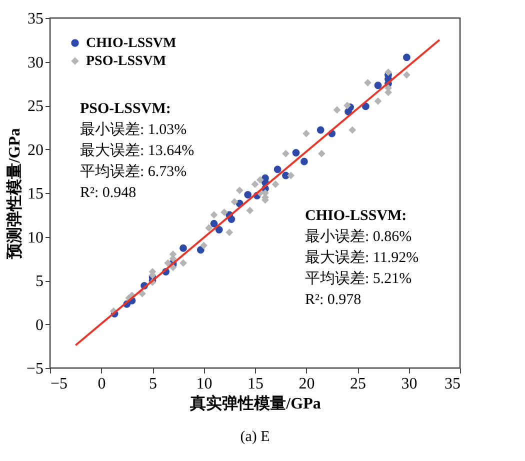  What do you see at coordinates (36, 106) in the screenshot?
I see `y-tick-label: 25` at bounding box center [36, 106].